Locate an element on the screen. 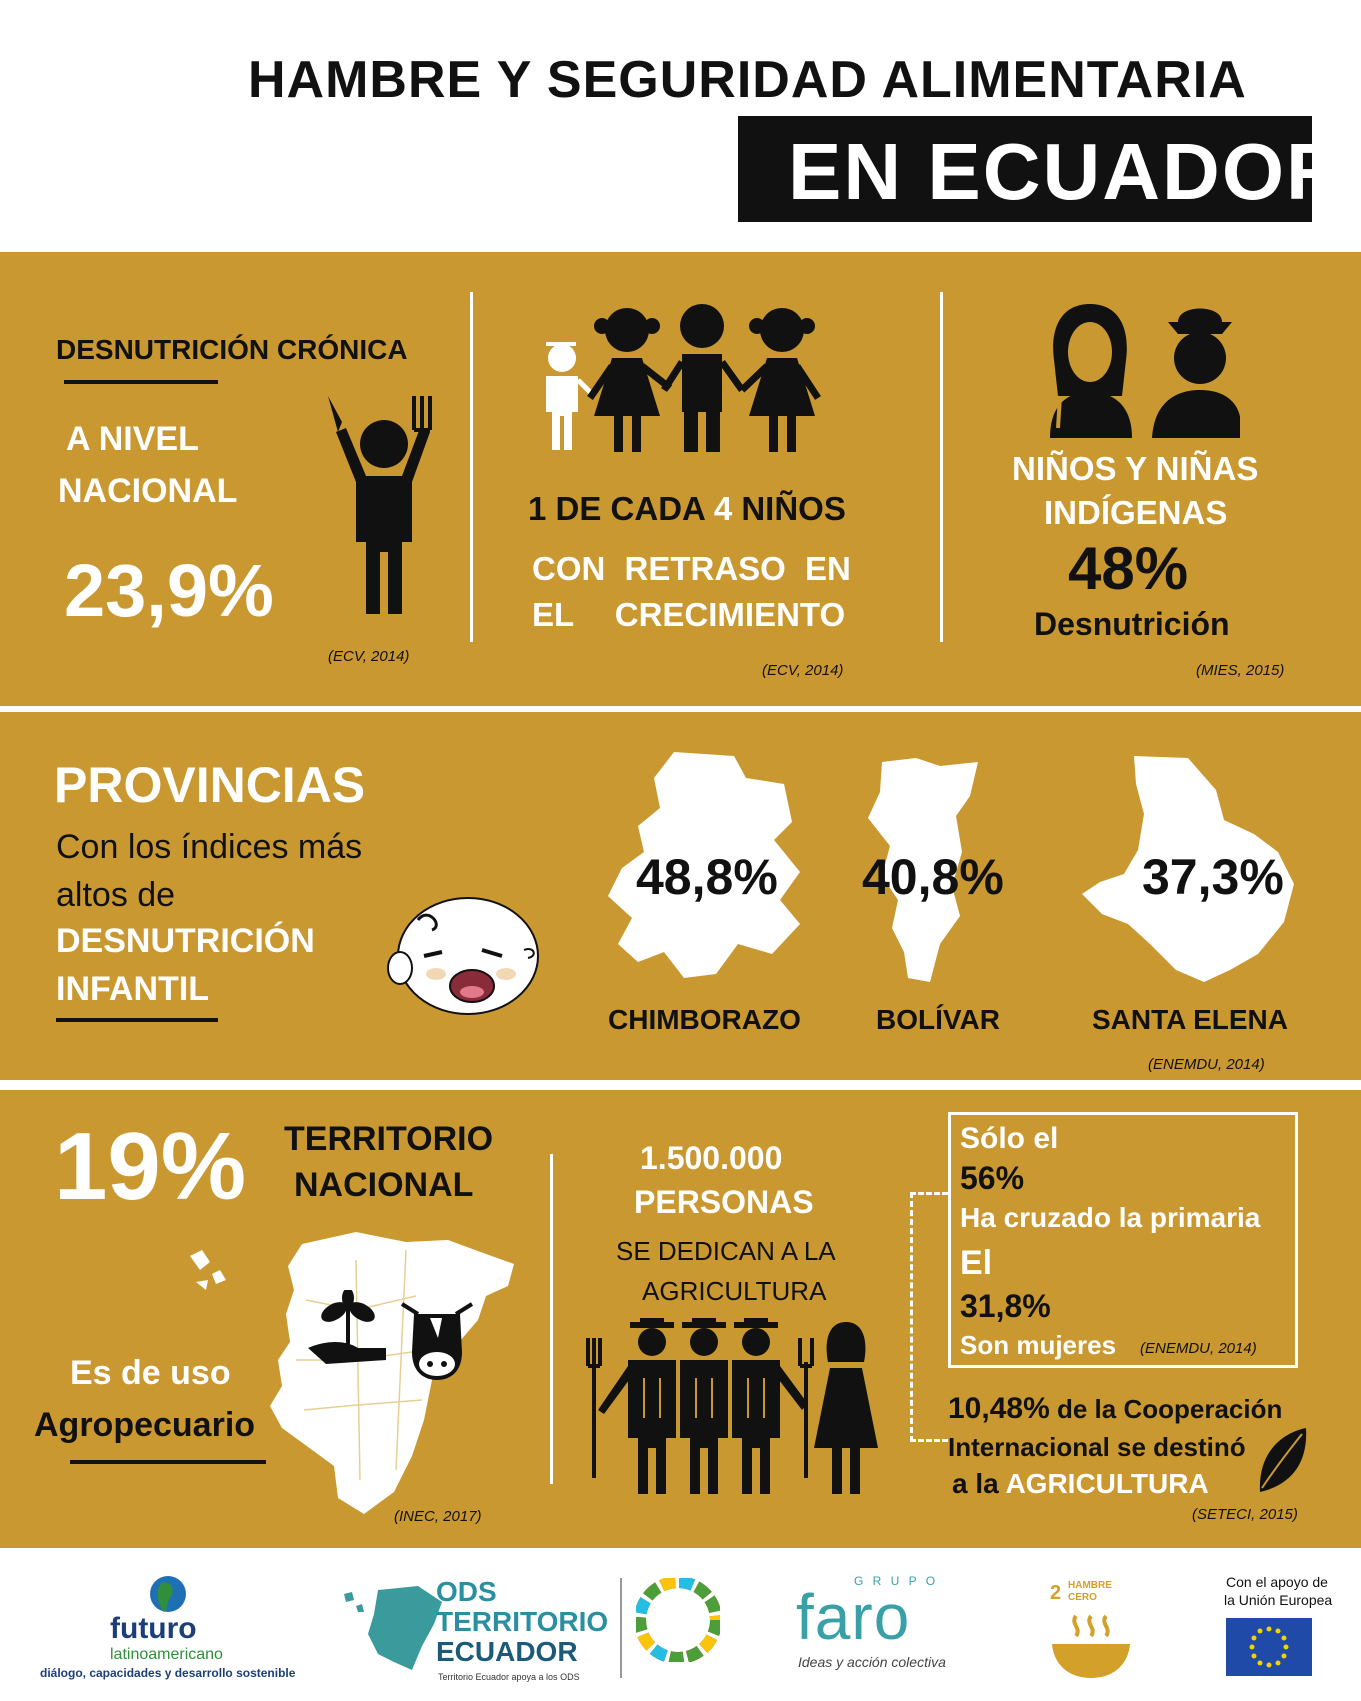  ods2-line-1: HAMBRE is located at coordinates (1090, 1585).